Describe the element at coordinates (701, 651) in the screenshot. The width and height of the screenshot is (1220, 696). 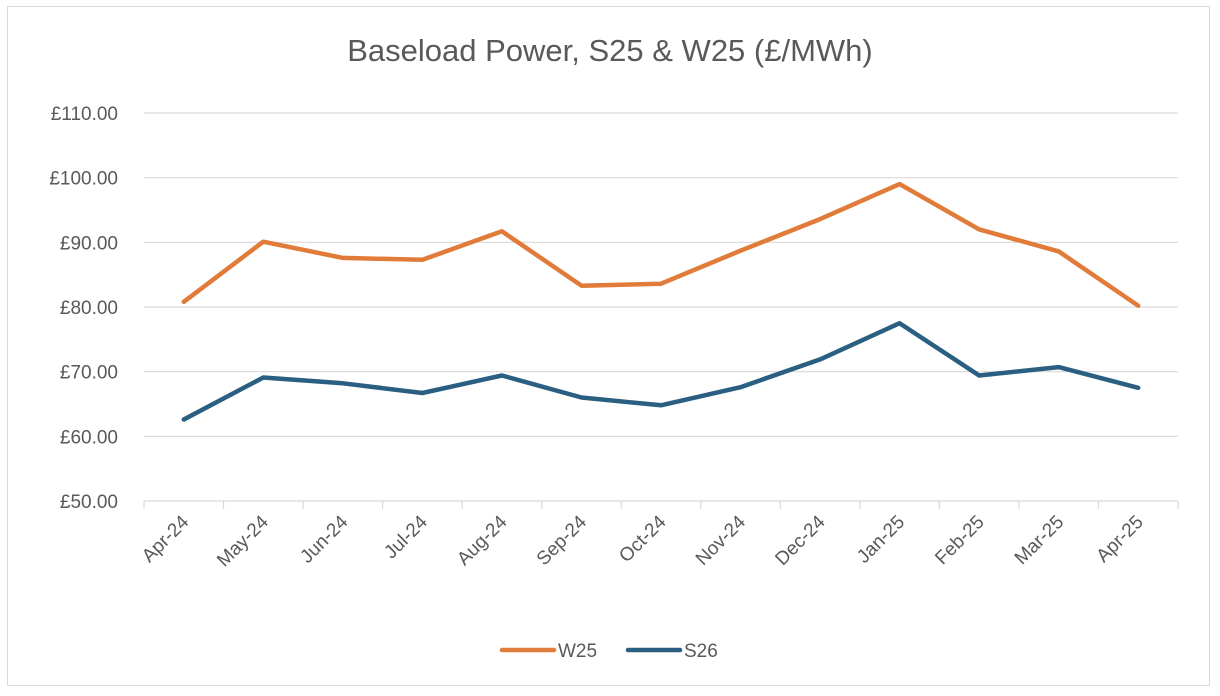
I see `legend-label: S26` at that location.